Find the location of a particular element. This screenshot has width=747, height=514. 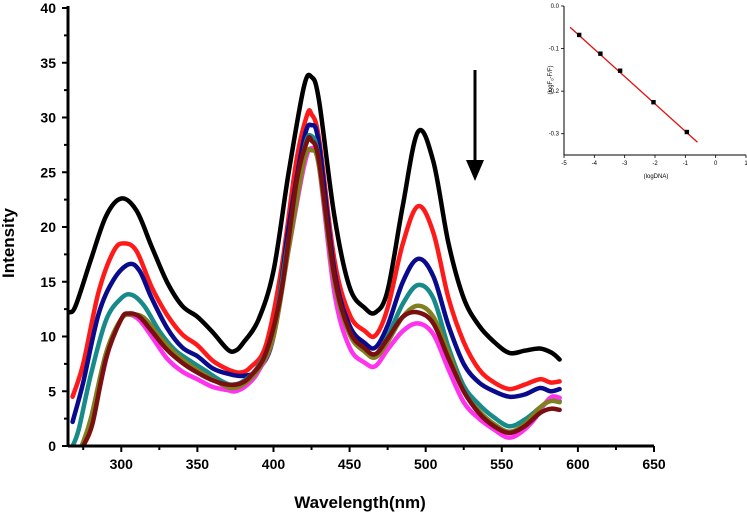

inset-ticks: -5 -4 -3 -2 -1 0 1 0.0 -0.1 -0.2 -0.3 is located at coordinates (648, 85).